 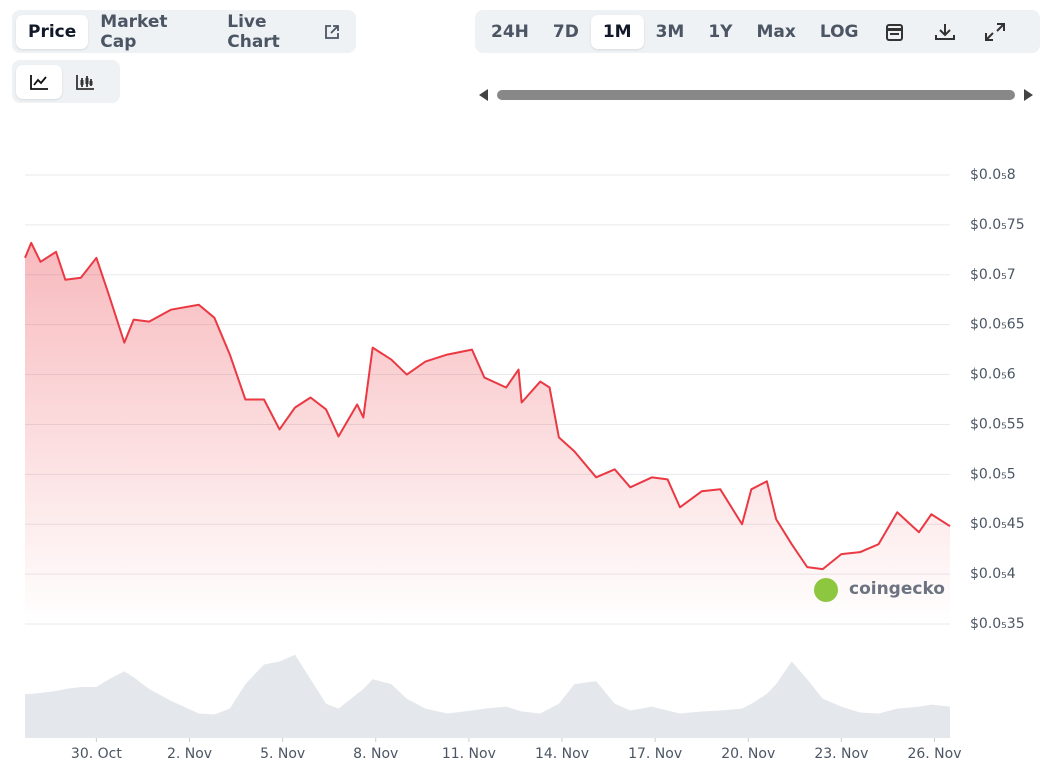 I want to click on calendar-button, so click(x=895, y=32).